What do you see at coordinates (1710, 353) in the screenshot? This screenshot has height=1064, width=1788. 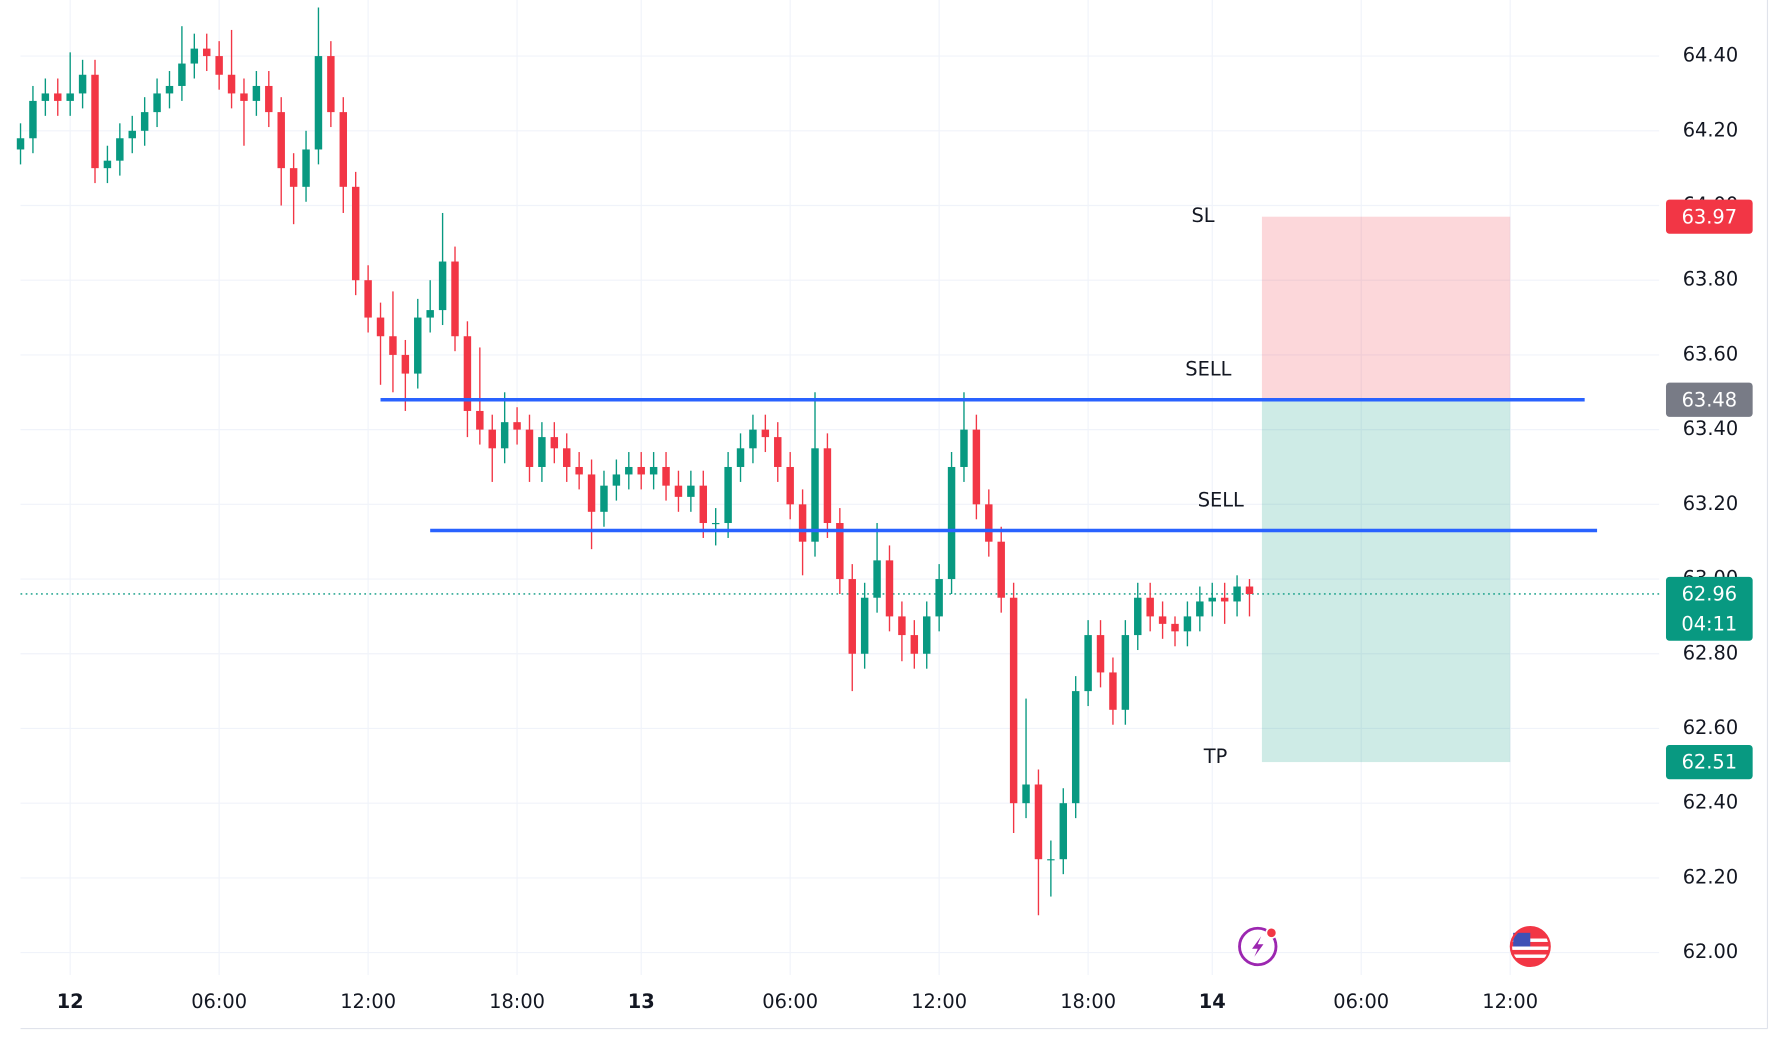 I see `y-tick-label: 63.60` at bounding box center [1710, 353].